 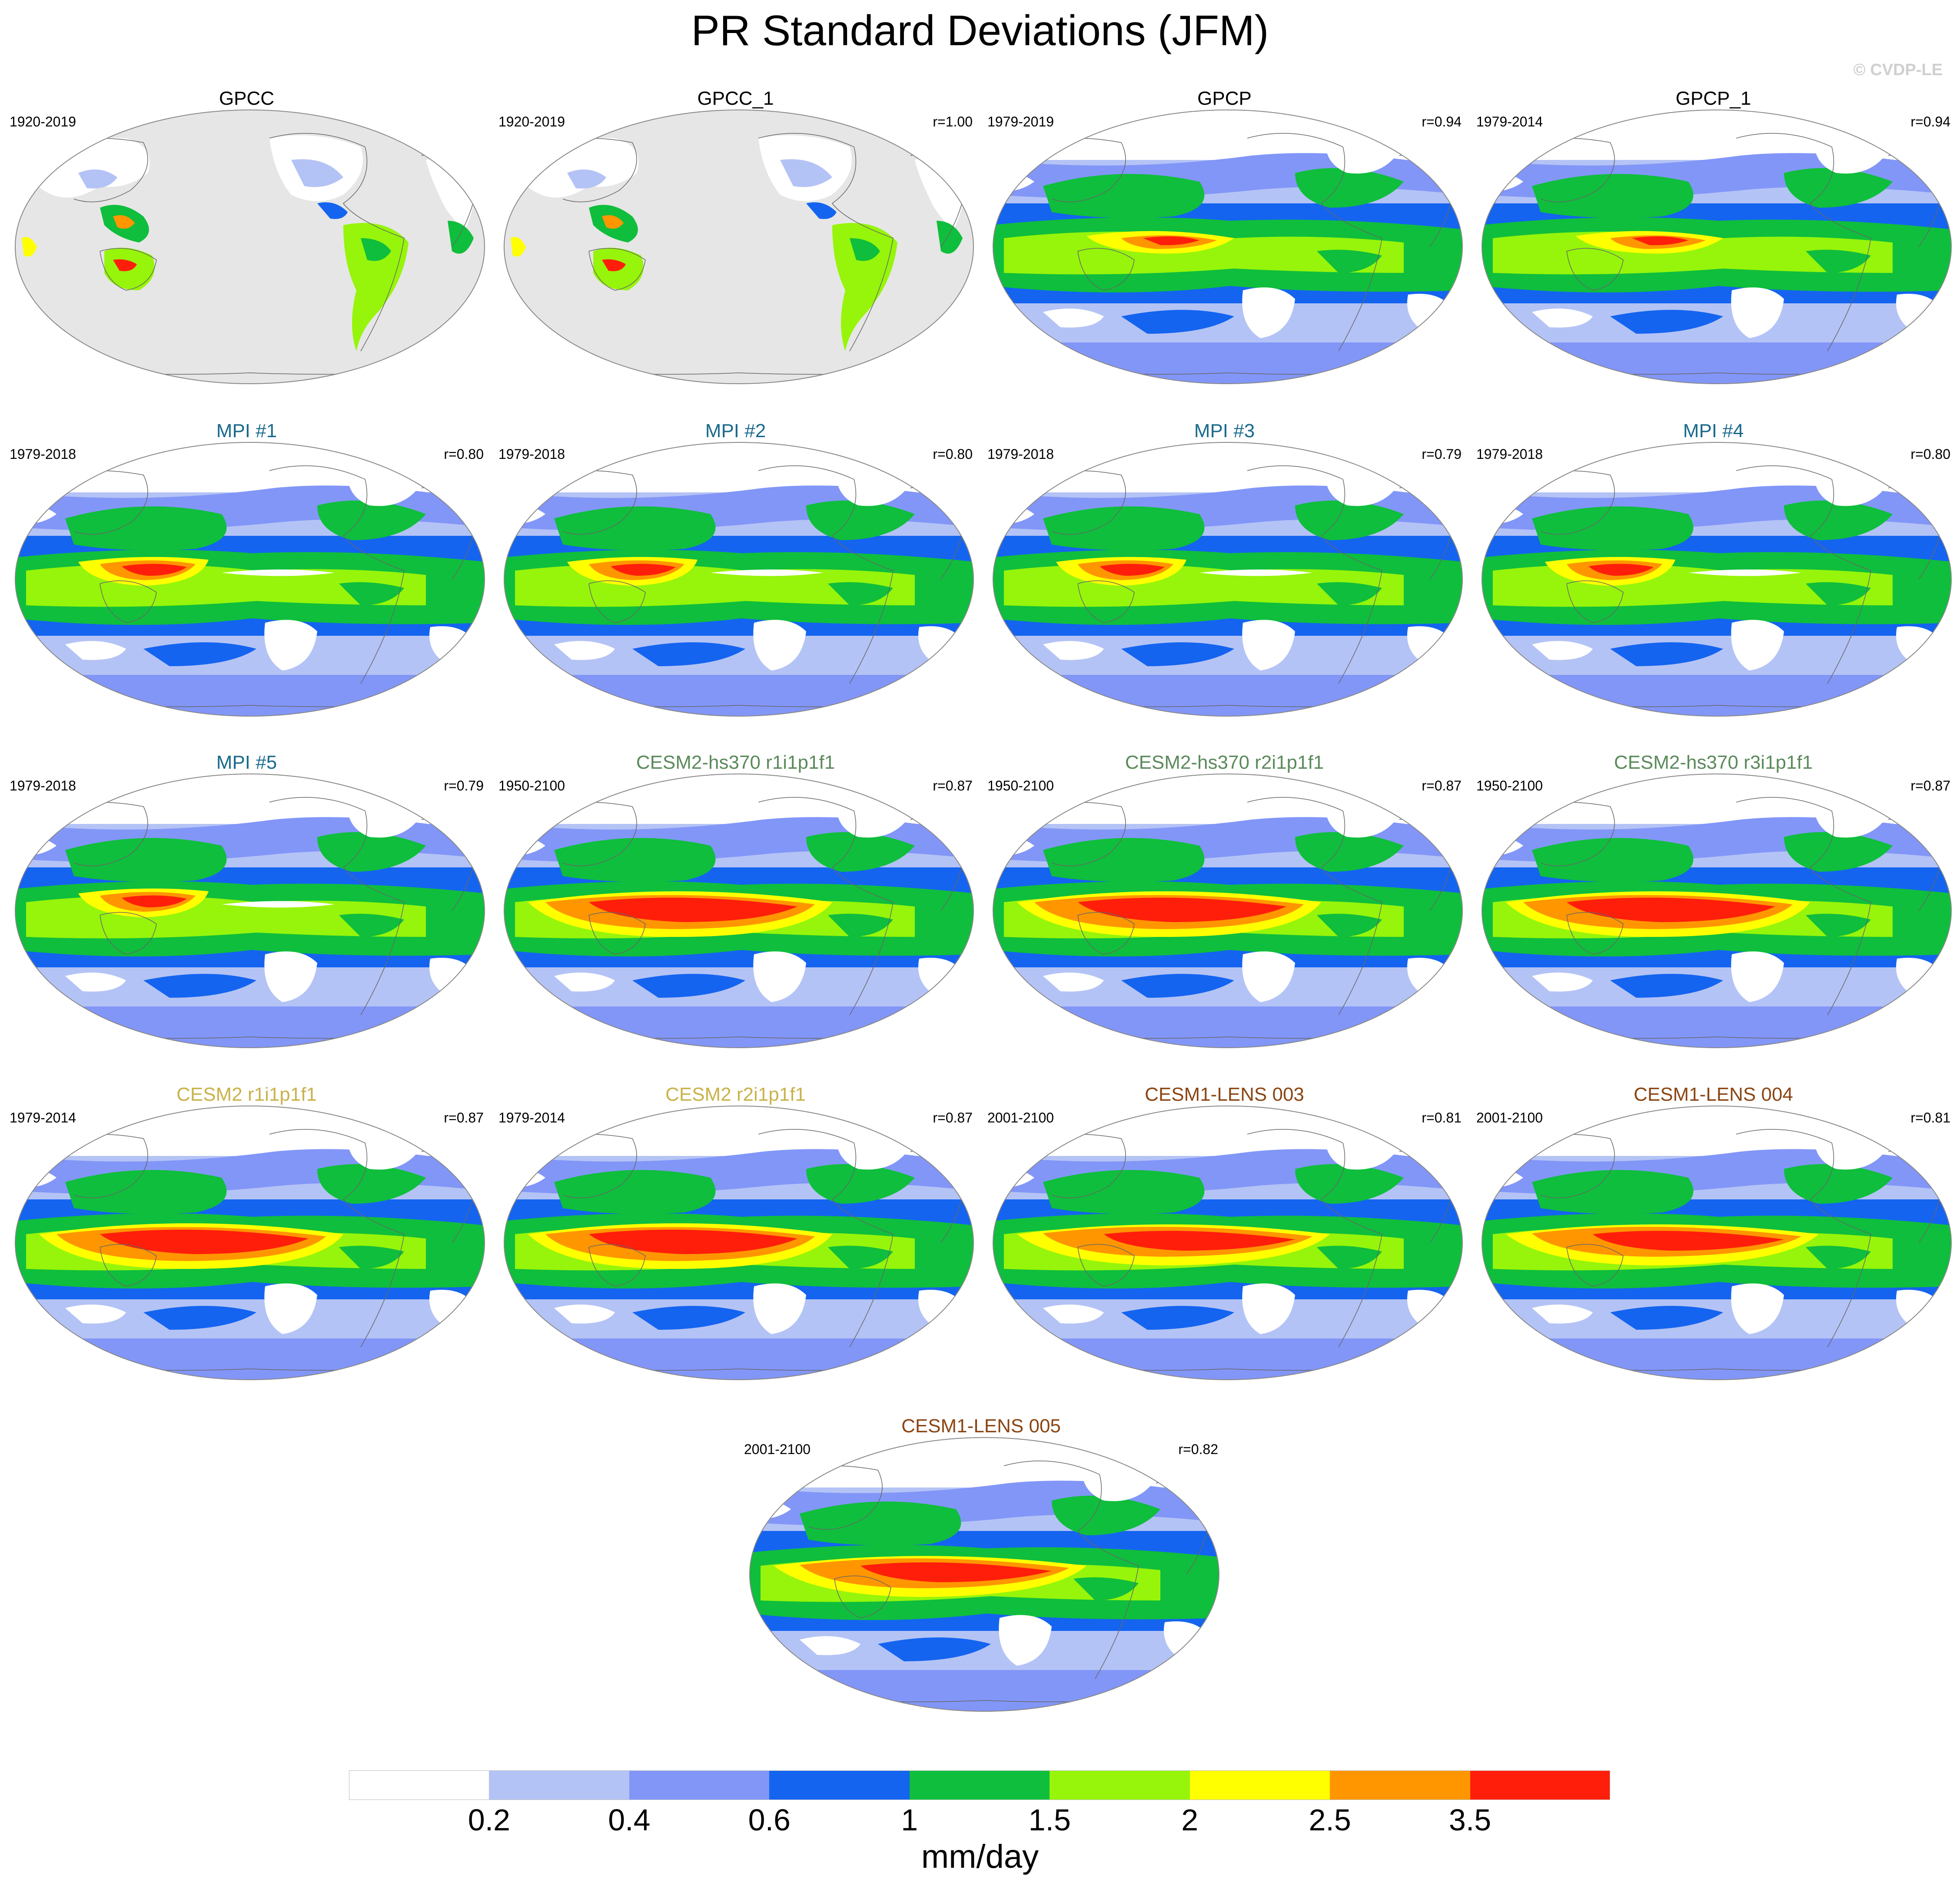 What do you see at coordinates (735, 1094) in the screenshot?
I see `panel-title: CESM2 r2i1p1f1` at bounding box center [735, 1094].